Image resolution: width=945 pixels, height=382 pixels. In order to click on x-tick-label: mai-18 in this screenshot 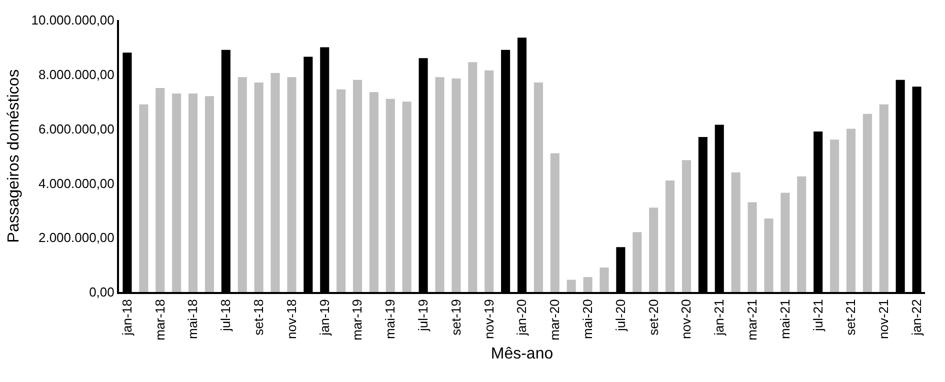, I will do `click(192, 319)`.